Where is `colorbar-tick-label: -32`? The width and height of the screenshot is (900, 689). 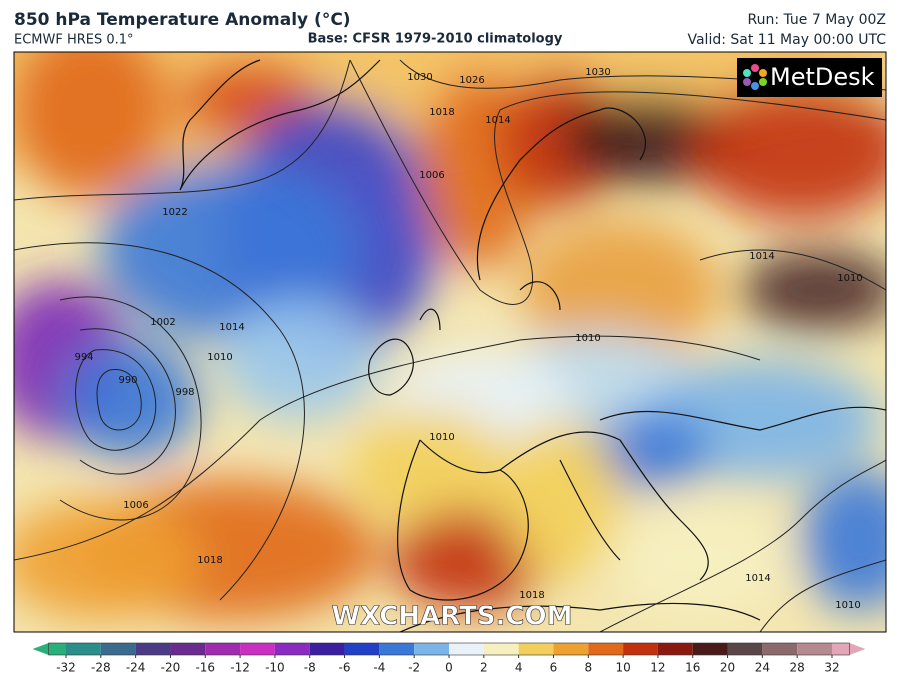 colorbar-tick-label: -32 is located at coordinates (66, 668).